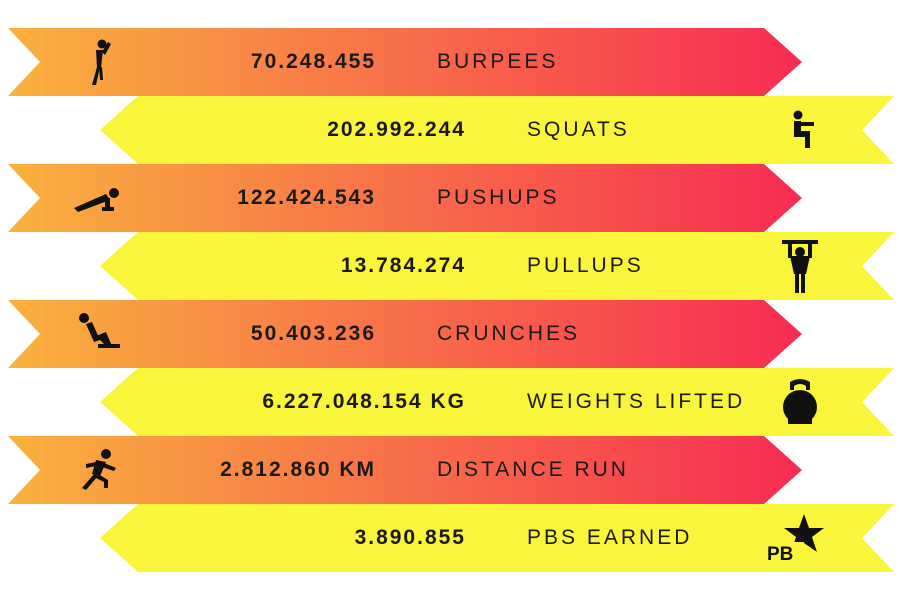 This screenshot has width=900, height=600. I want to click on banner-pbs-earned-shape, so click(497, 538).